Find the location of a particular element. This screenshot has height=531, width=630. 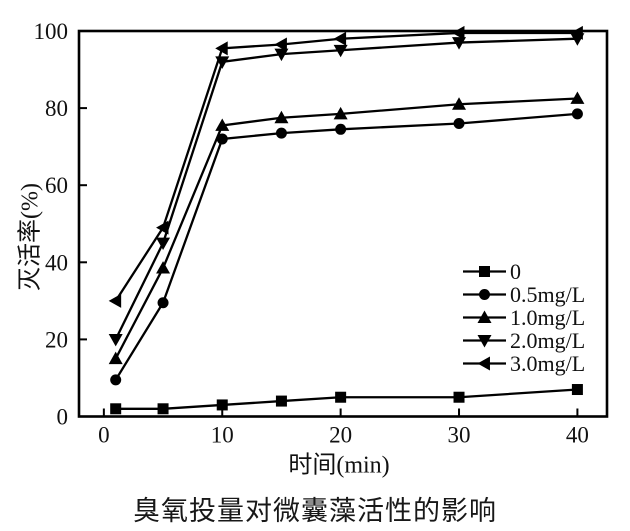

x-tick-label: 0 is located at coordinates (104, 435).